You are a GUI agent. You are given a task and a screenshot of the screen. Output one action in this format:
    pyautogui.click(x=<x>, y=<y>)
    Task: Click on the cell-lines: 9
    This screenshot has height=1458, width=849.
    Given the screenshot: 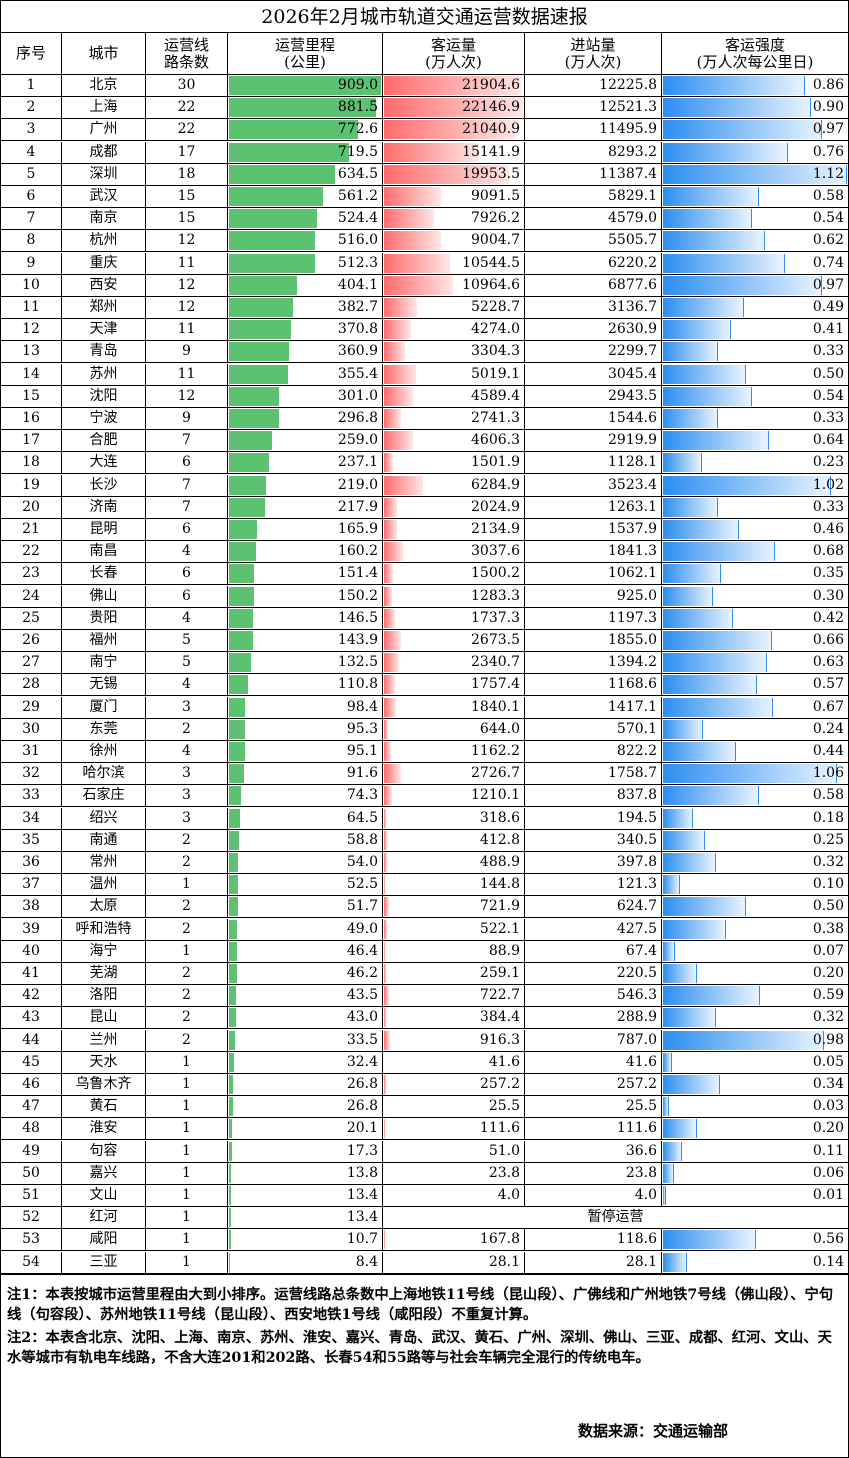 What is the action you would take?
    pyautogui.click(x=187, y=418)
    